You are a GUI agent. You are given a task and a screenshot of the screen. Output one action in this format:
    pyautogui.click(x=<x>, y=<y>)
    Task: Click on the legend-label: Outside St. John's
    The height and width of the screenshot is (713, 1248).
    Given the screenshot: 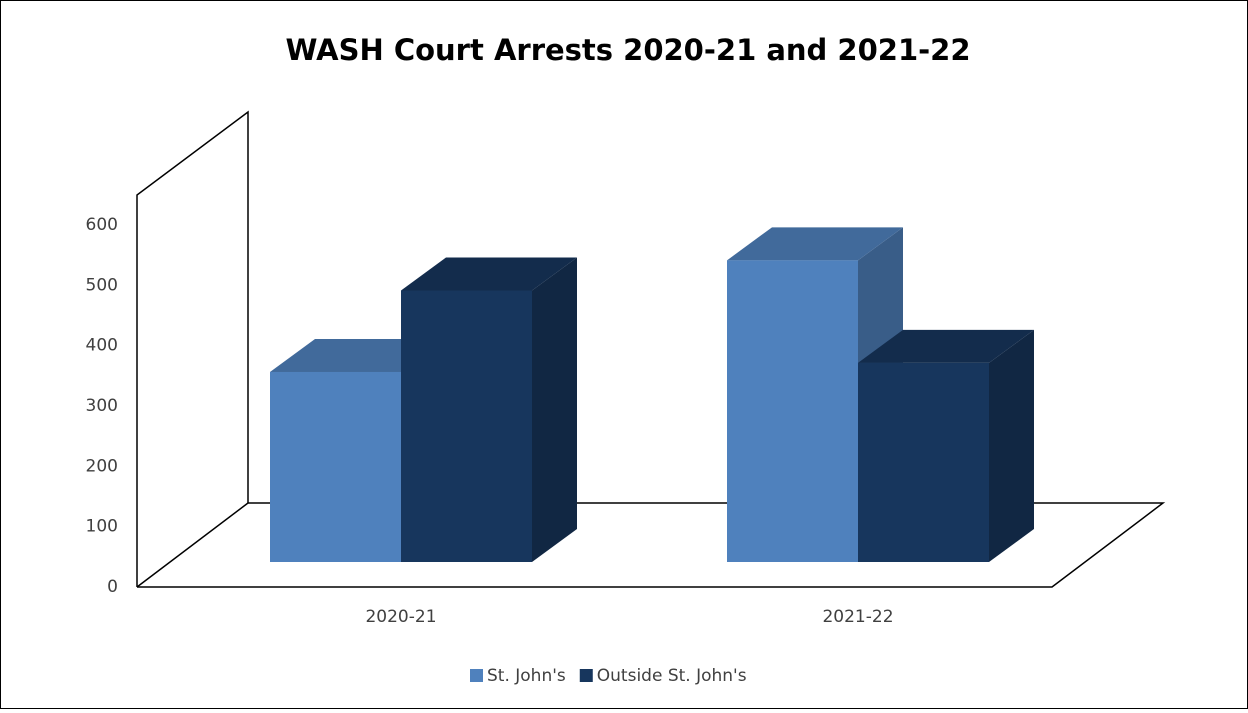 What is the action you would take?
    pyautogui.click(x=672, y=676)
    